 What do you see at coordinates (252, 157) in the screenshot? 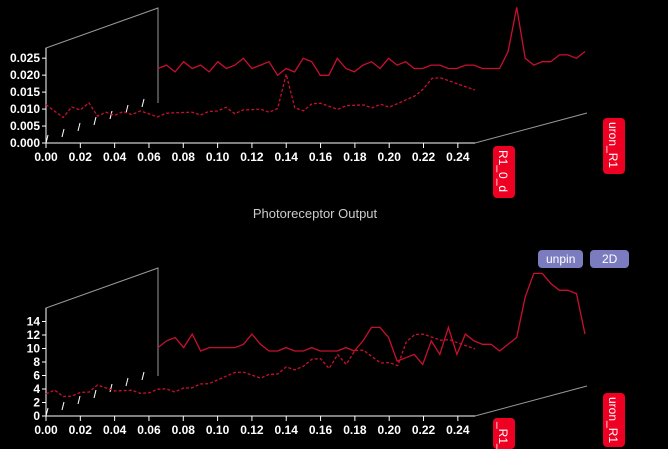
I see `panel-0-x-tick-label: 0.12` at bounding box center [252, 157].